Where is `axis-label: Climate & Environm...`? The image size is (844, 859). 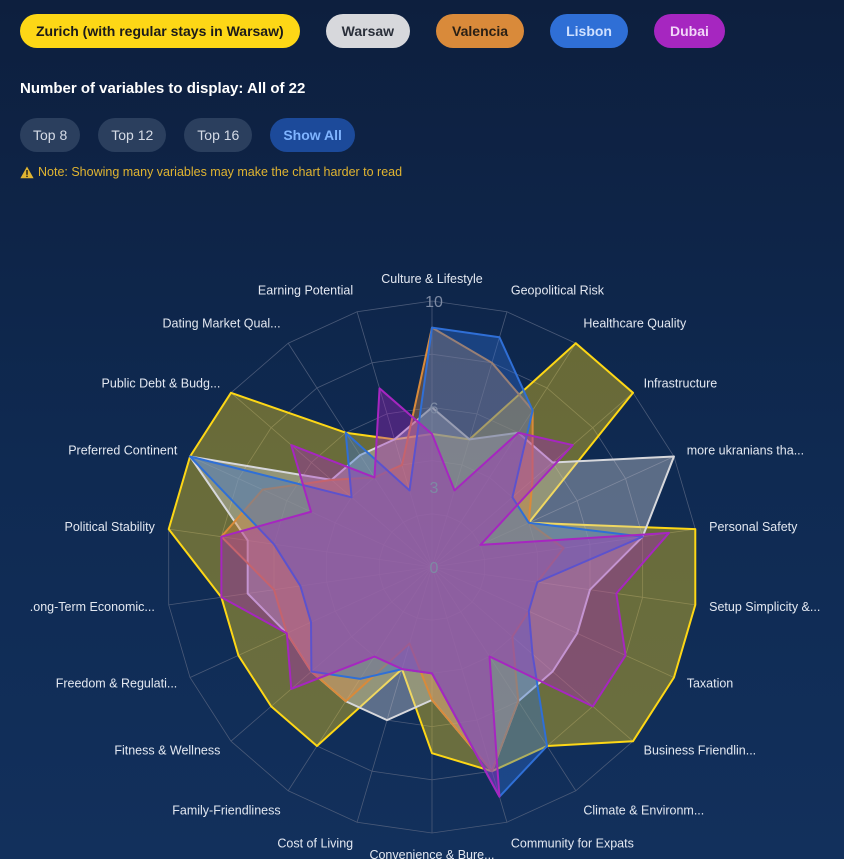 axis-label: Climate & Environm... is located at coordinates (643, 811).